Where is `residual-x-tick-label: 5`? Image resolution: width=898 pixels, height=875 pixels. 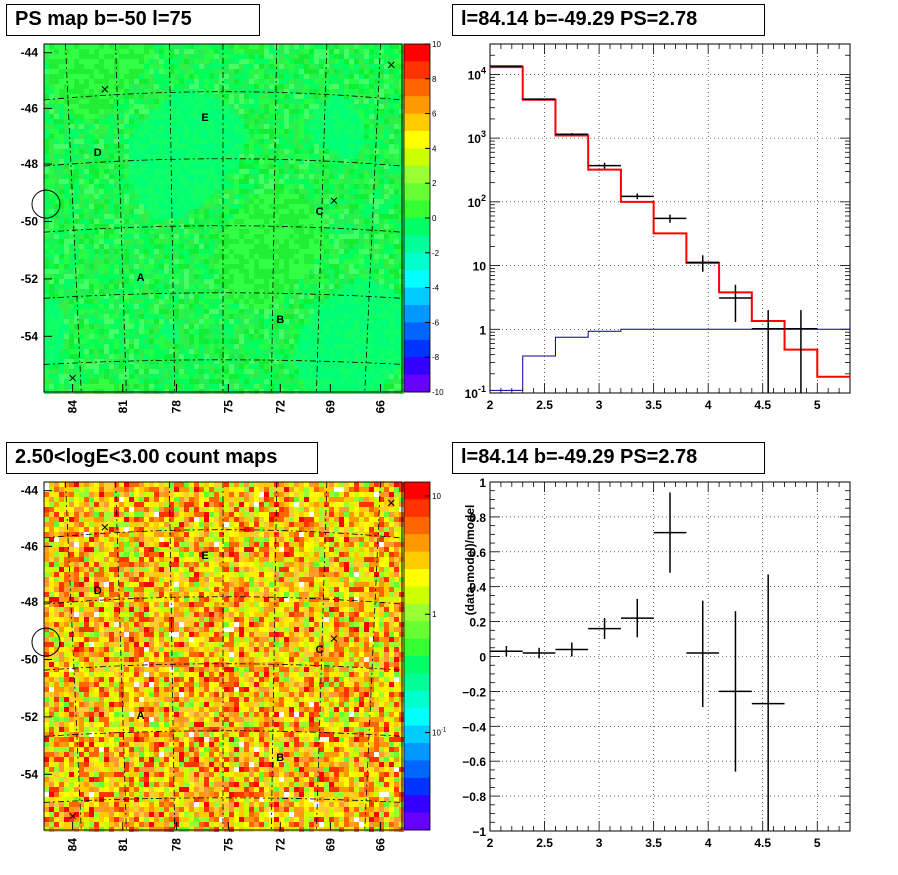 residual-x-tick-label: 5 is located at coordinates (817, 843).